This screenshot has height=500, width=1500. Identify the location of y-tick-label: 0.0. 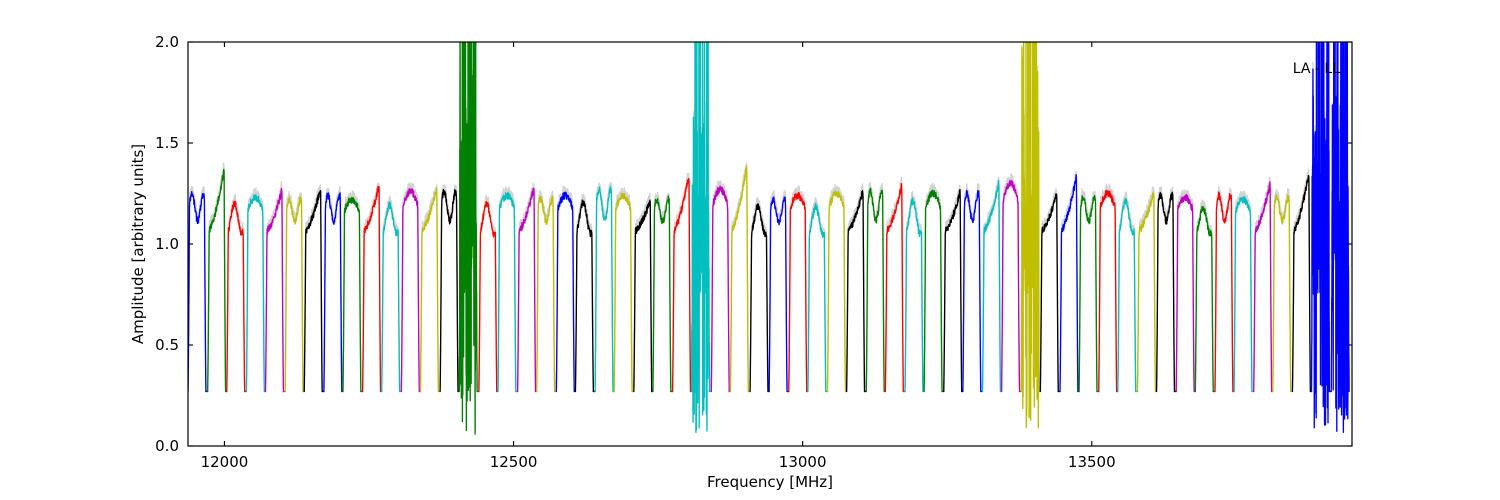
(167, 446).